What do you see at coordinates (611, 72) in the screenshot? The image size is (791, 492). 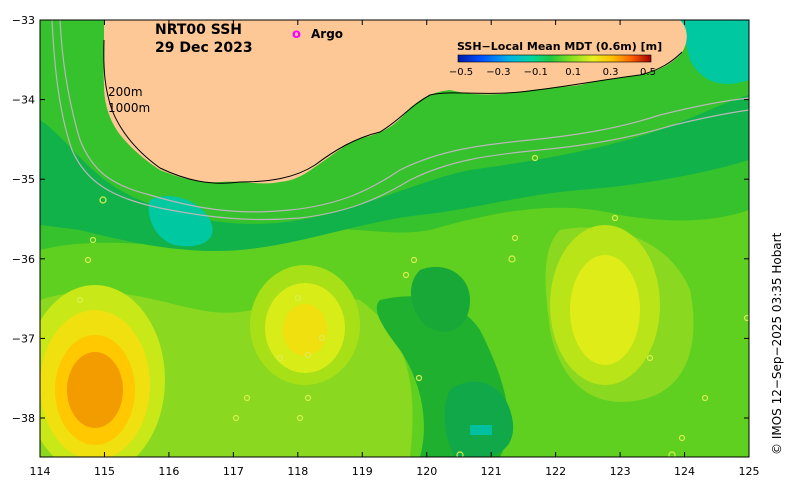 I see `colorbar-tick-label: 0.3` at bounding box center [611, 72].